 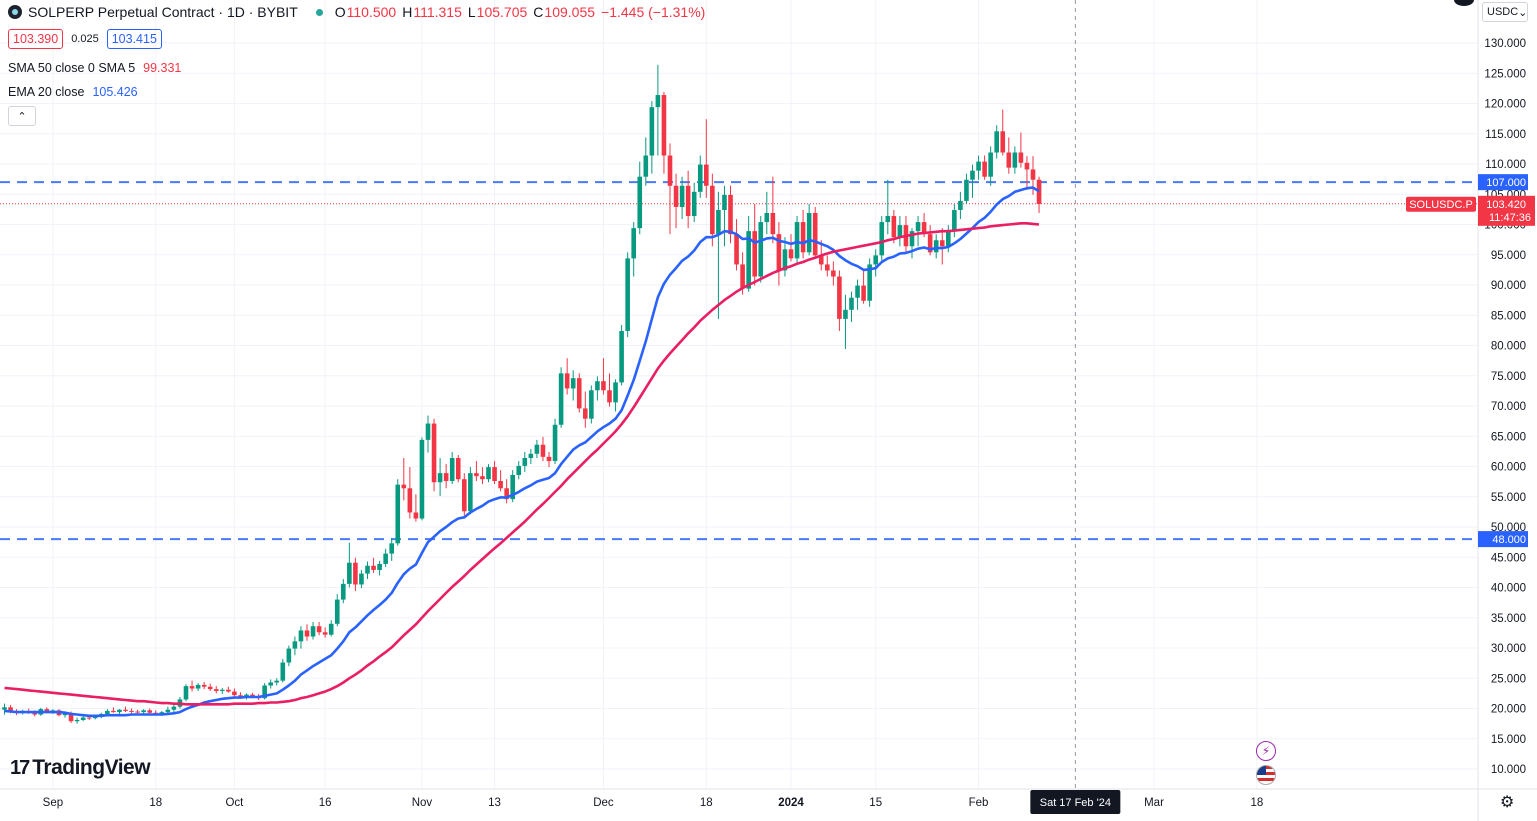 What do you see at coordinates (603, 803) in the screenshot?
I see `x-tick-label: Dec` at bounding box center [603, 803].